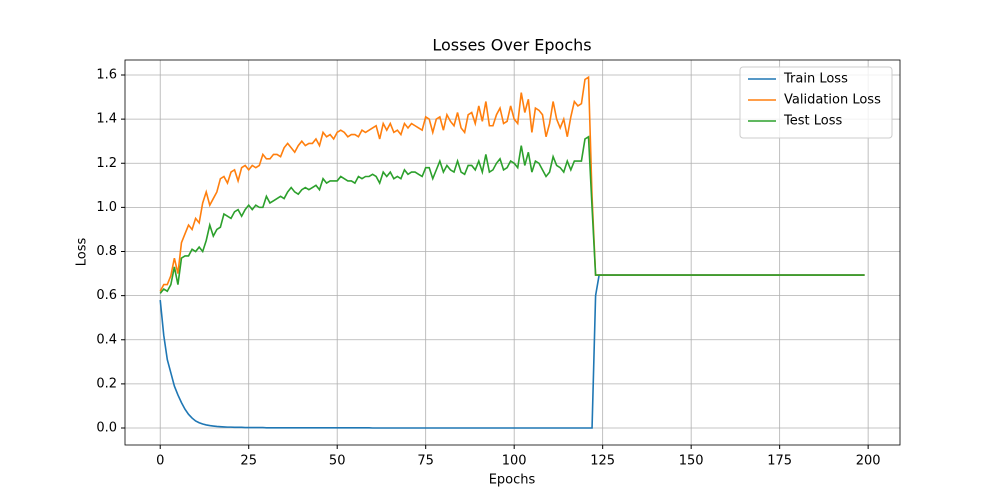  I want to click on legend-label: Train Loss, so click(815, 79).